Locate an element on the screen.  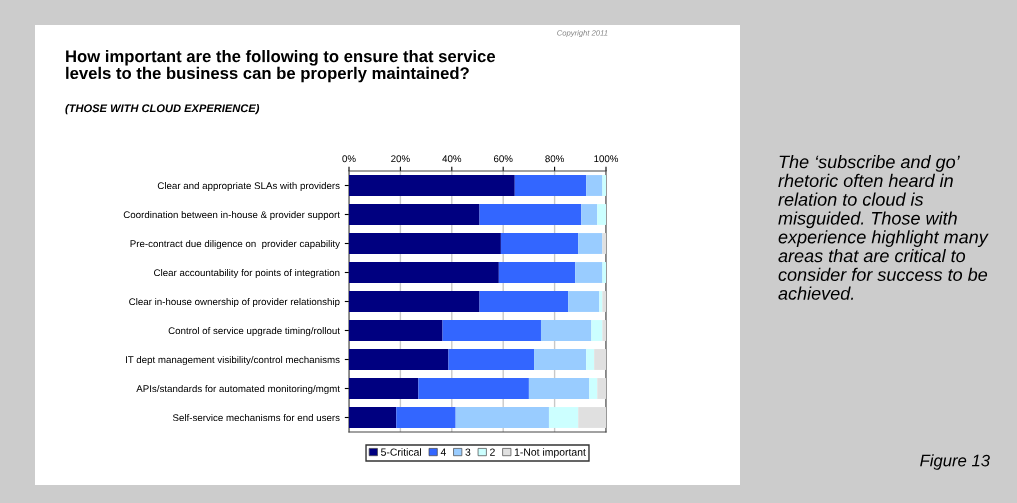
legend-label: 2 is located at coordinates (492, 452).